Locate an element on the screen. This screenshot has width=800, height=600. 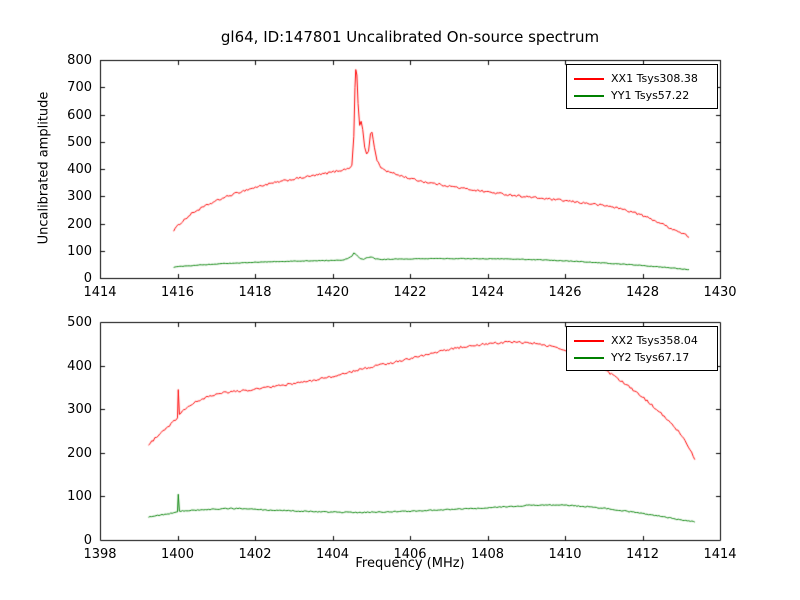
x-tick-label: 1418 is located at coordinates (255, 292).